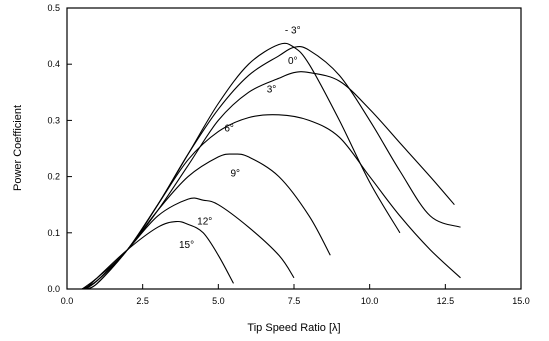 The image size is (549, 341). What do you see at coordinates (272, 89) in the screenshot?
I see `series-label: 3°` at bounding box center [272, 89].